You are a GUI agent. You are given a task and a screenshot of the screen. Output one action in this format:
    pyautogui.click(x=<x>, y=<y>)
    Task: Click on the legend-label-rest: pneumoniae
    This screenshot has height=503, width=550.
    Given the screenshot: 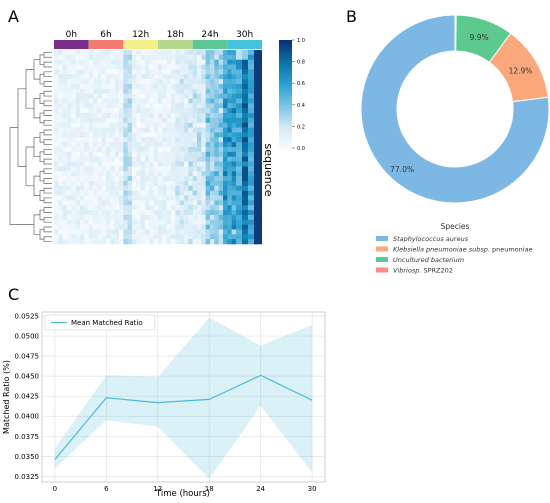 What is the action you would take?
    pyautogui.click(x=512, y=250)
    